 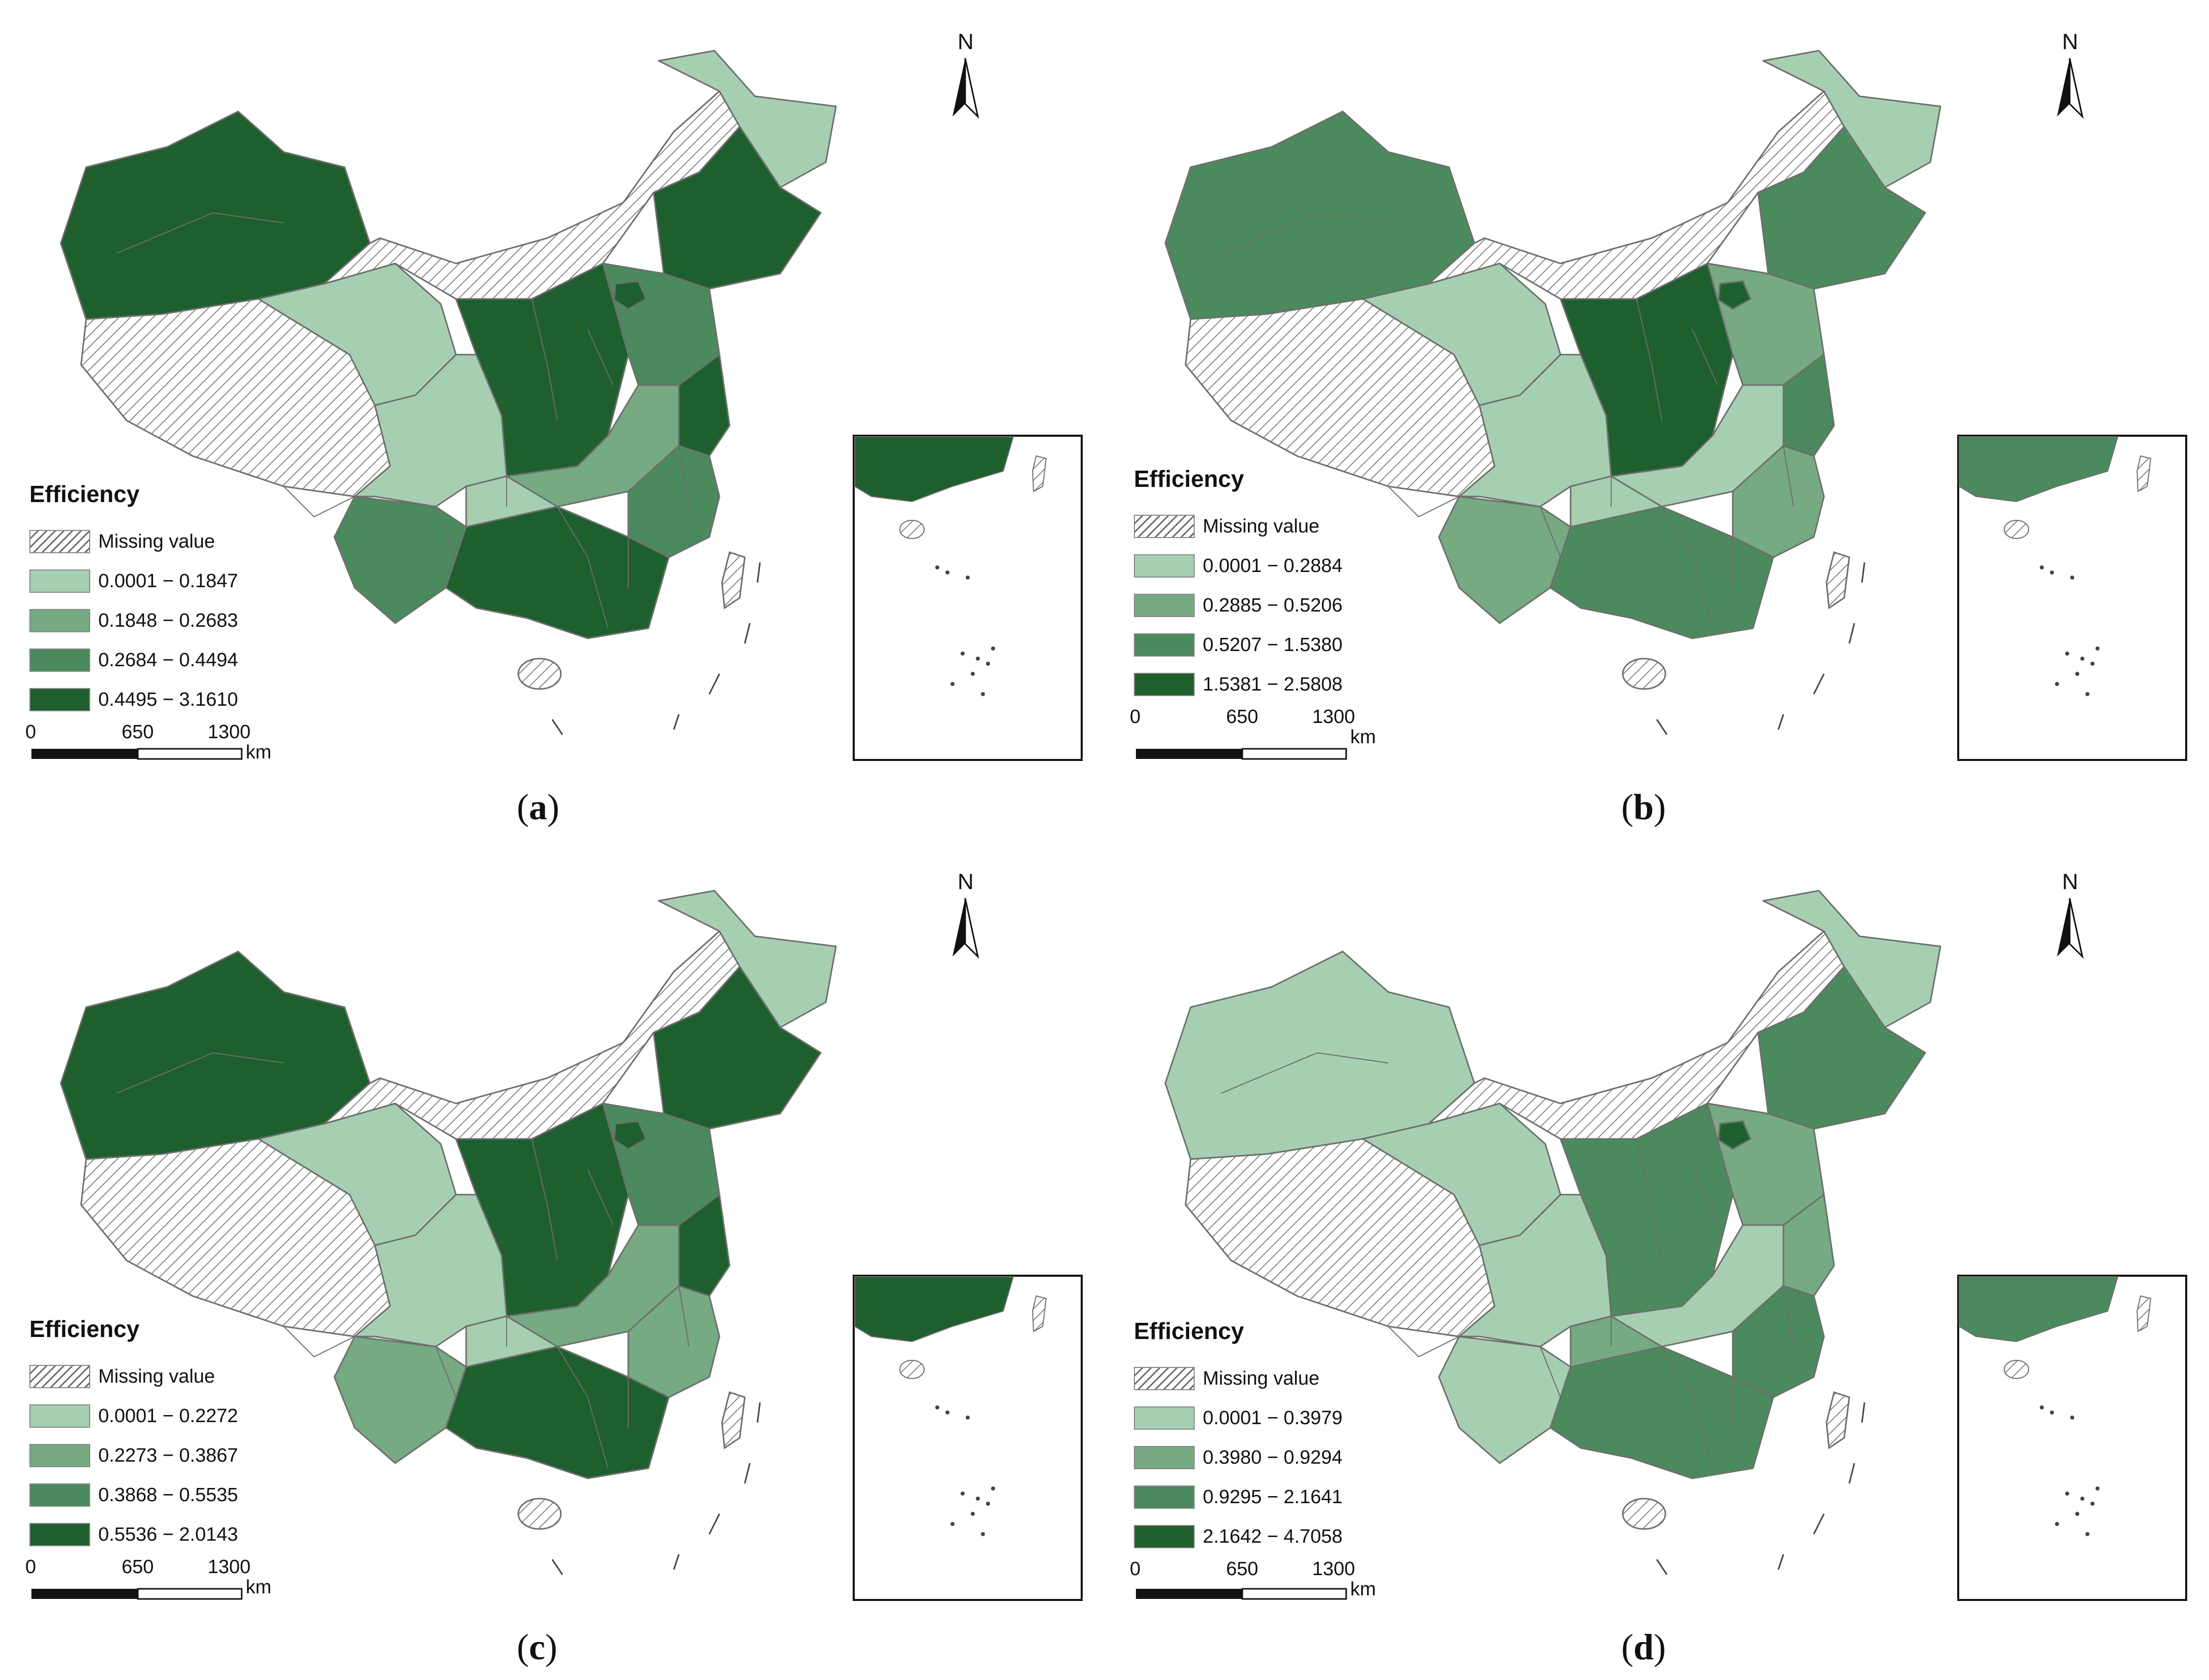 I want to click on legend-item-class-2: 0.1848 − 0.2683, so click(x=134, y=620).